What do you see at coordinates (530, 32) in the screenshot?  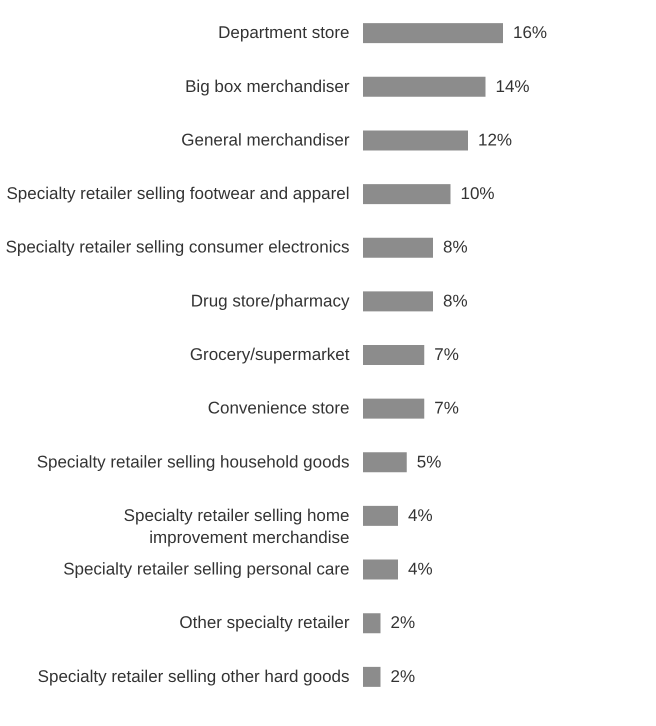 I see `data-label: 16%` at bounding box center [530, 32].